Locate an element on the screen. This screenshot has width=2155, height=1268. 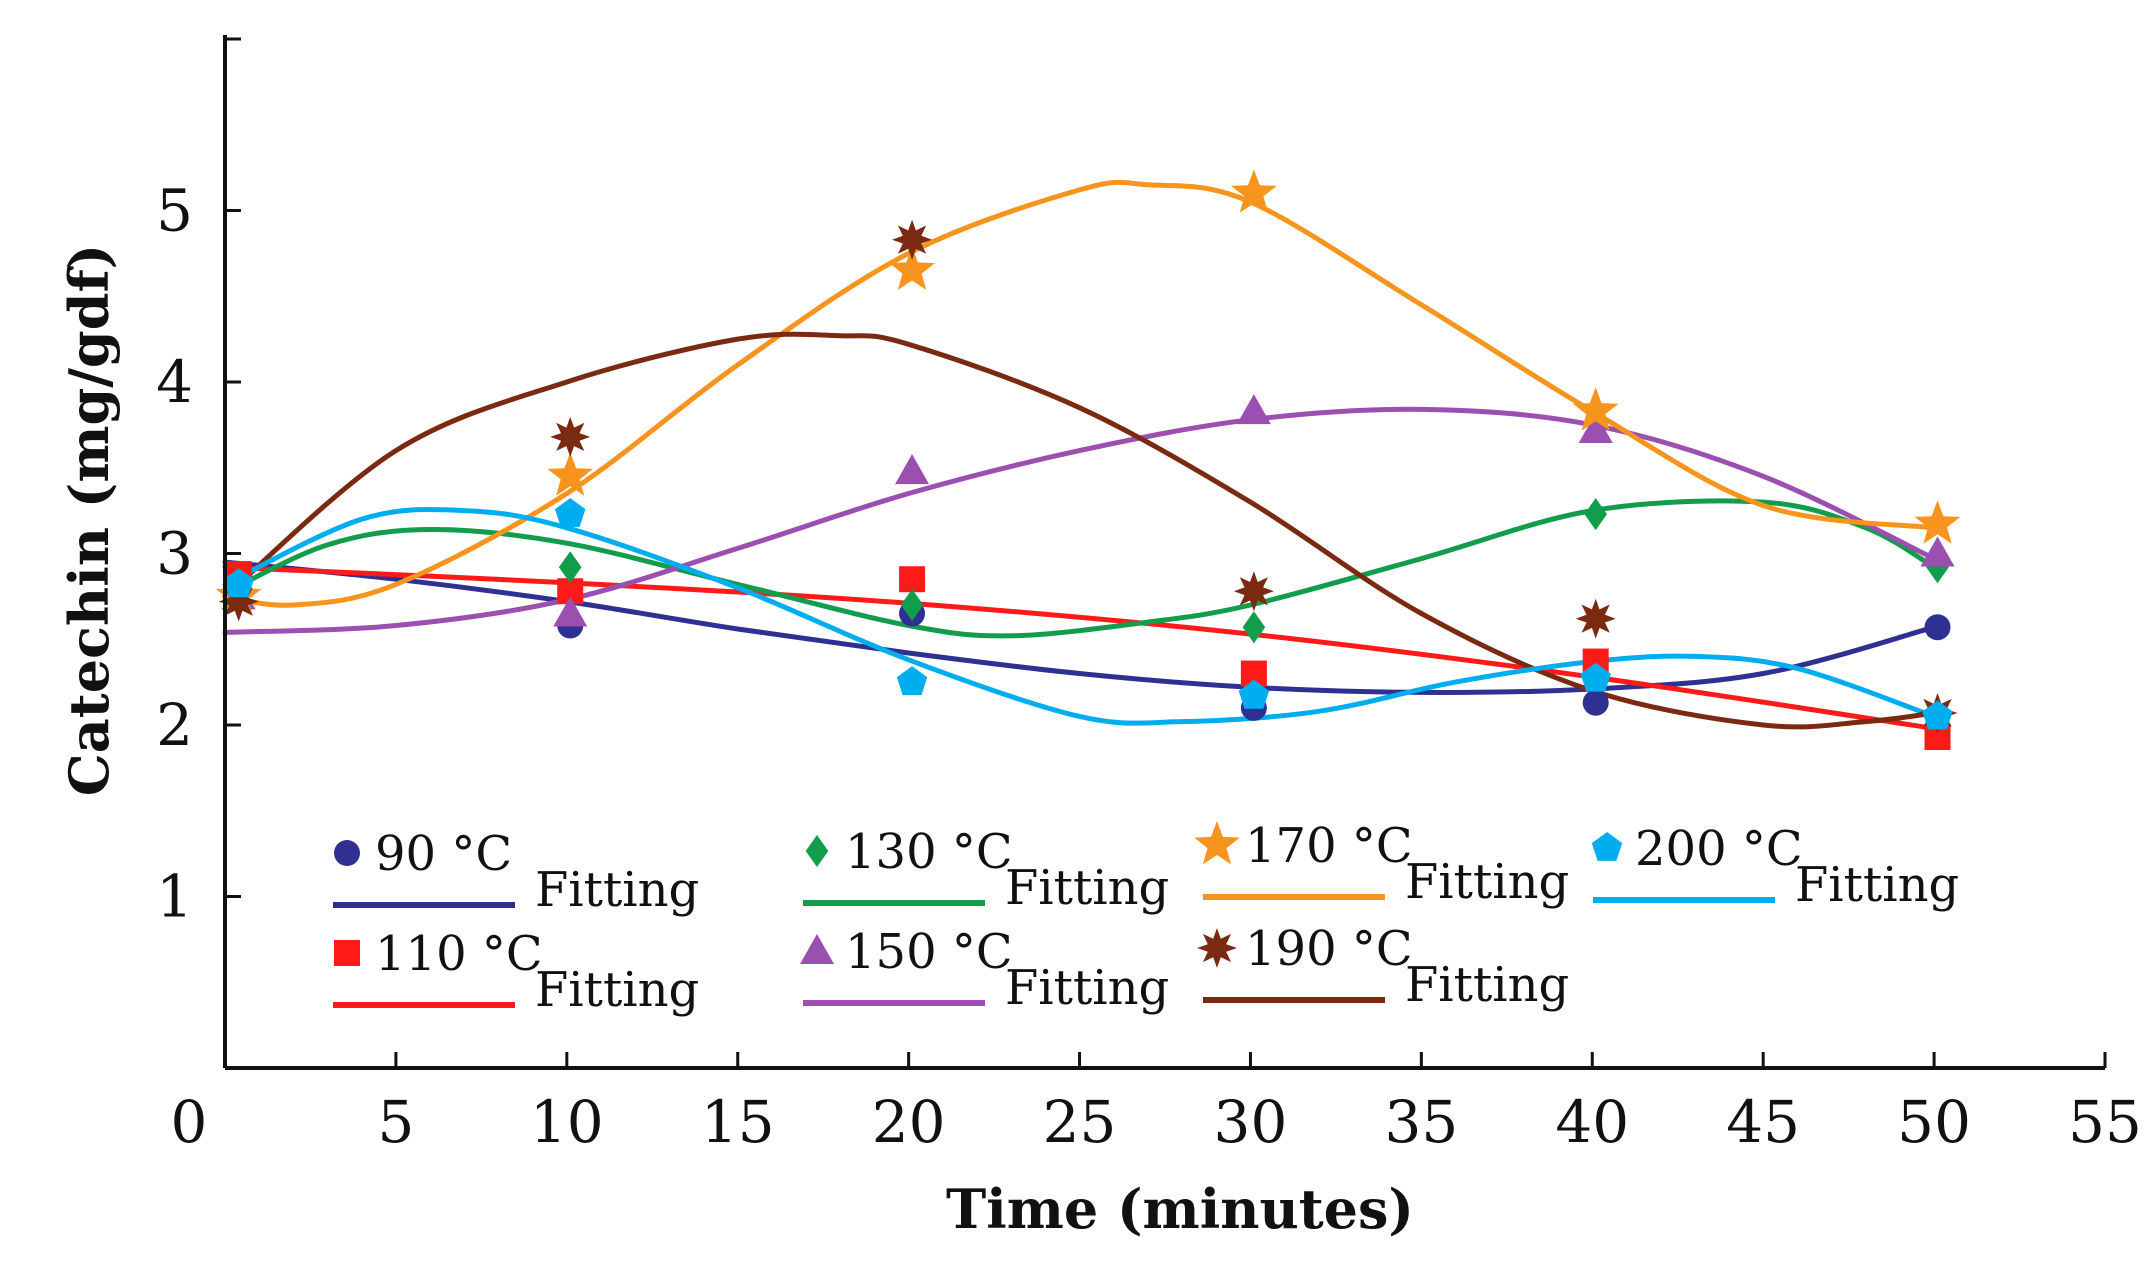
x-tick-label: 25 is located at coordinates (1080, 1122).